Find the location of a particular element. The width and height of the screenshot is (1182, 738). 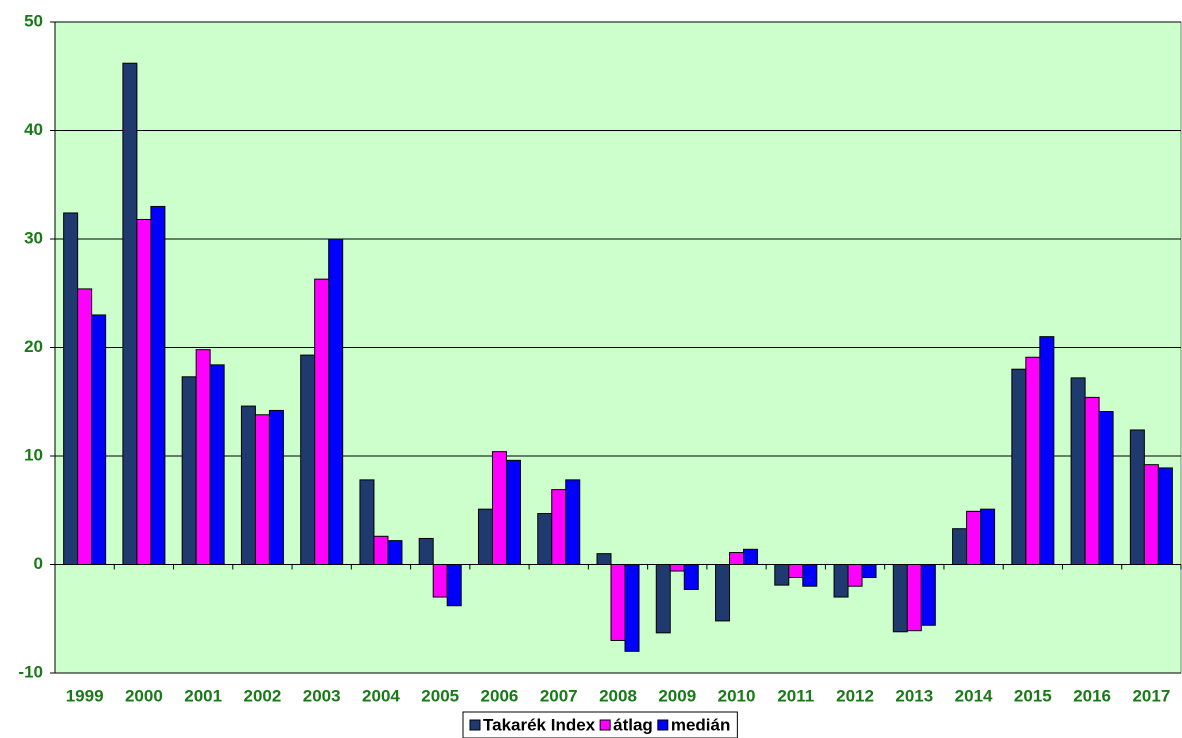

x-tick-label: 2012 is located at coordinates (855, 695).